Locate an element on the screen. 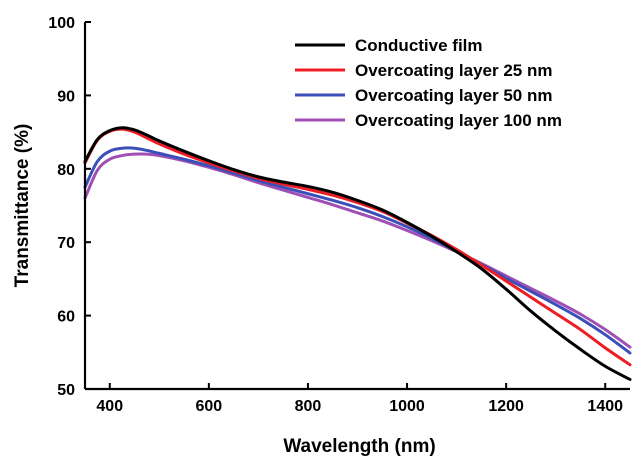 This screenshot has width=638, height=458. legend-label: Overcoating layer 100 nm is located at coordinates (458, 120).